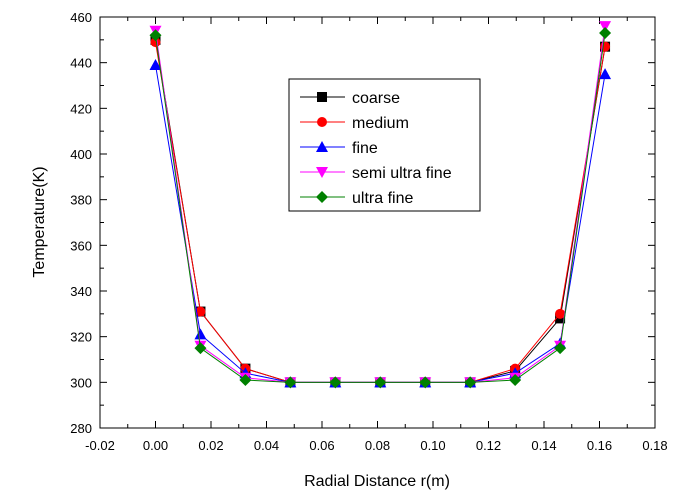 The image size is (694, 502). What do you see at coordinates (322, 122) in the screenshot?
I see `legend-marker-medium` at bounding box center [322, 122].